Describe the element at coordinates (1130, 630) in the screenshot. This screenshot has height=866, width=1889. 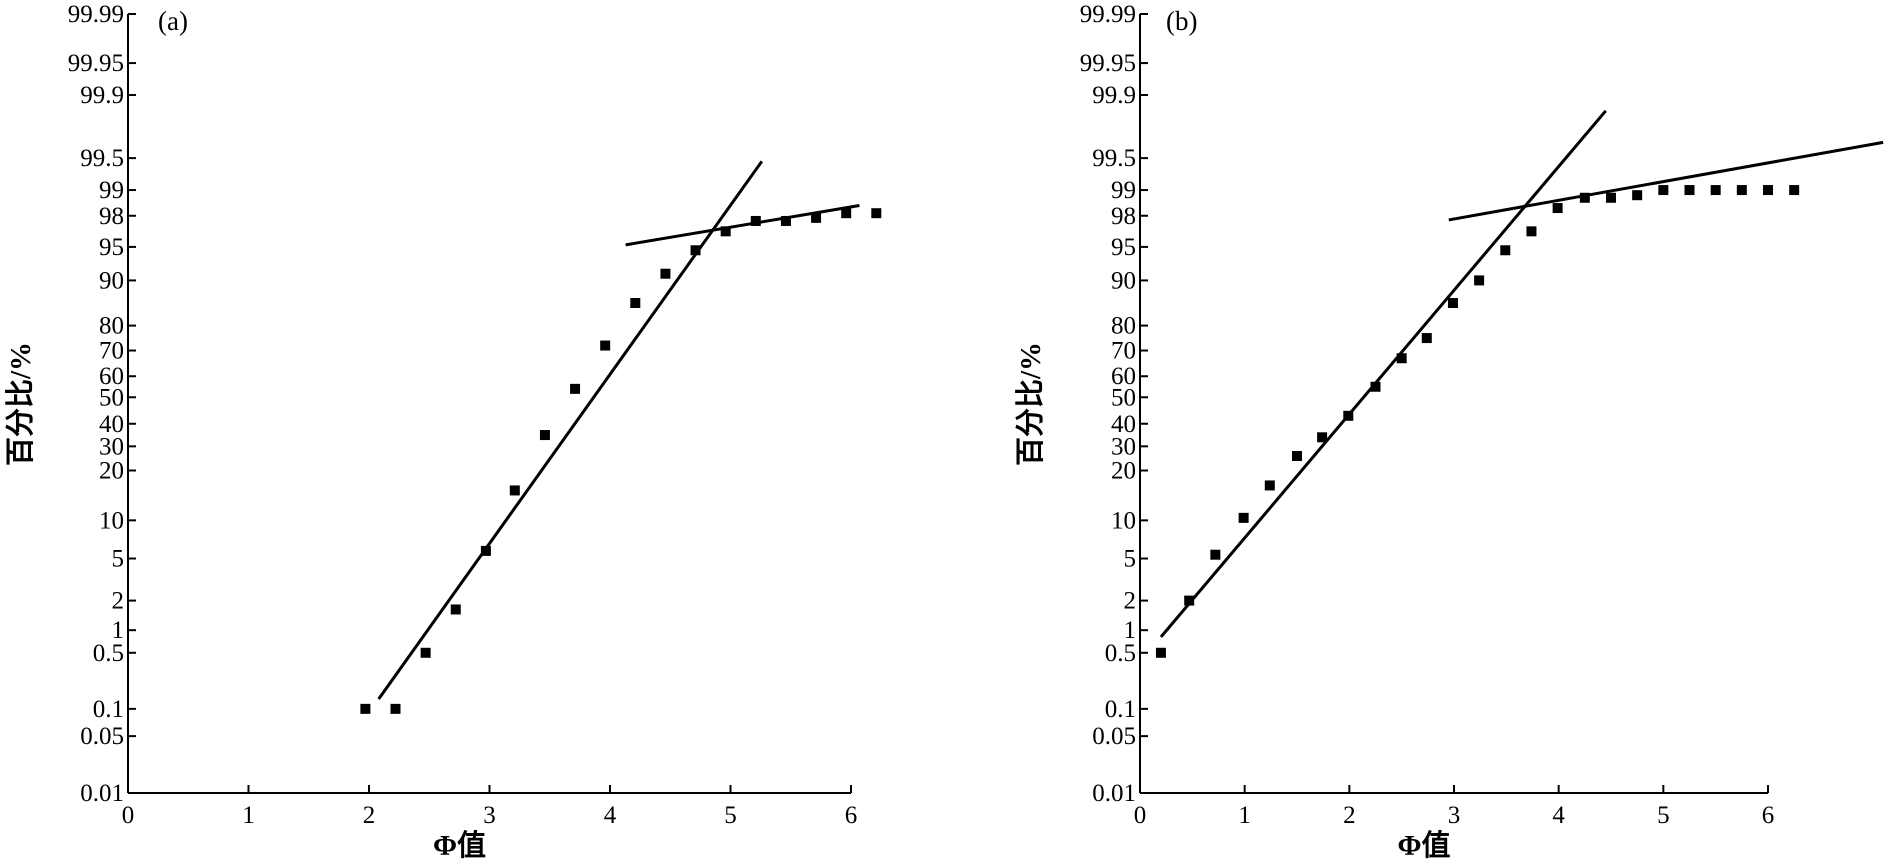
I see `y-tick-label: 1` at that location.